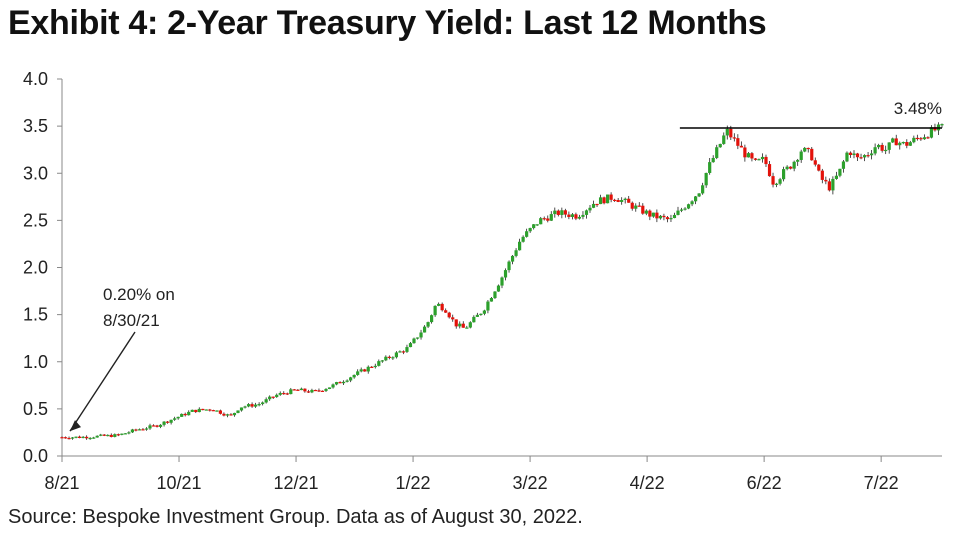 The width and height of the screenshot is (980, 538). What do you see at coordinates (35, 79) in the screenshot?
I see `y-tick-label: 4.0` at bounding box center [35, 79].